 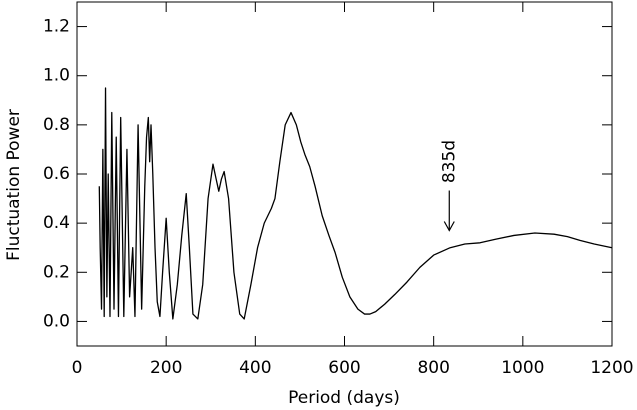 What do you see at coordinates (449, 161) in the screenshot?
I see `annotation-text: 835d` at bounding box center [449, 161].